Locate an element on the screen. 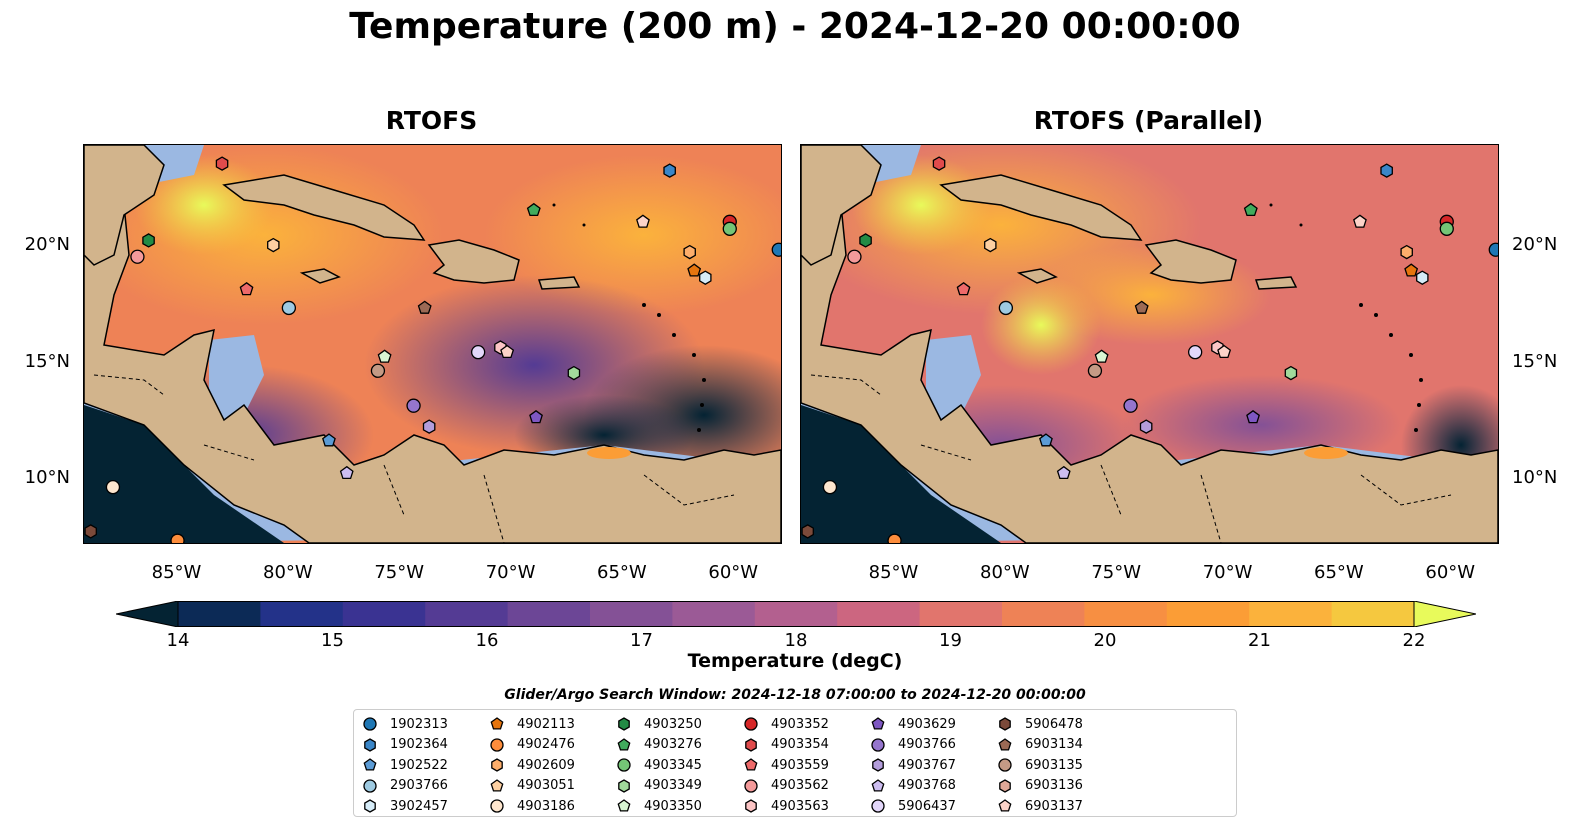 This screenshot has width=1590, height=829. colorbar is located at coordinates (796, 614).